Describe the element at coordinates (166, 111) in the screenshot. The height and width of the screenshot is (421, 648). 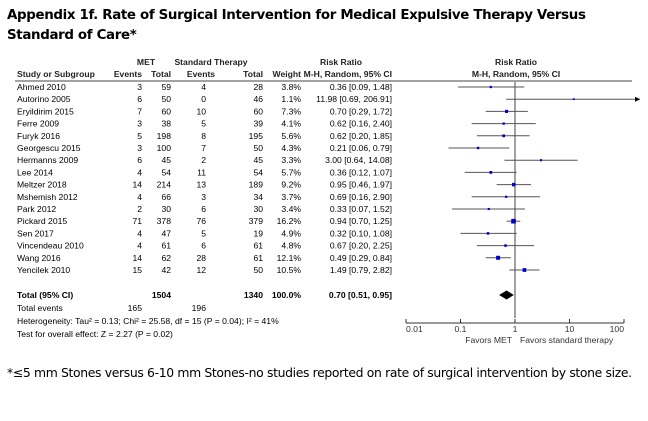
I see `met-total: 60` at that location.